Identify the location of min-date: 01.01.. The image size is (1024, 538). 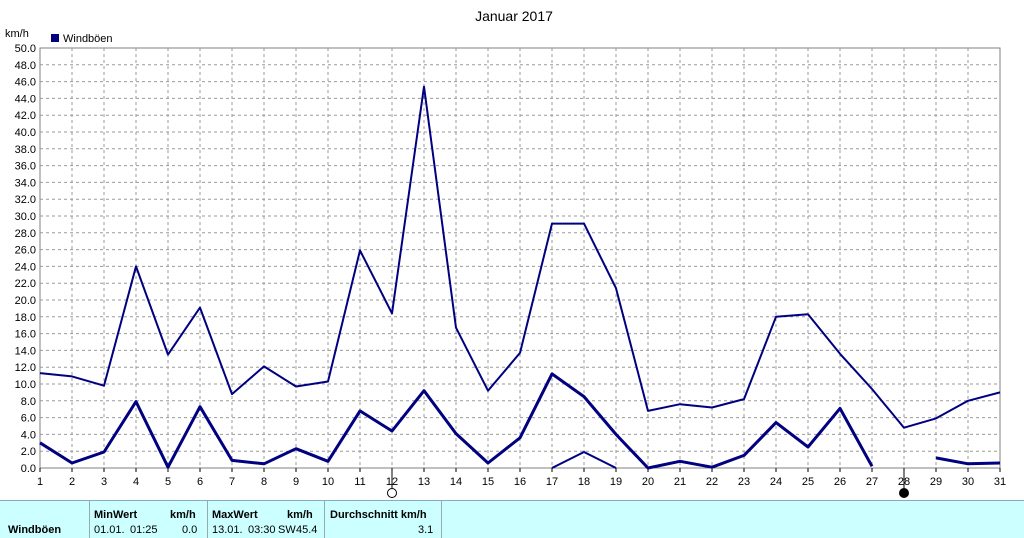
(109, 530).